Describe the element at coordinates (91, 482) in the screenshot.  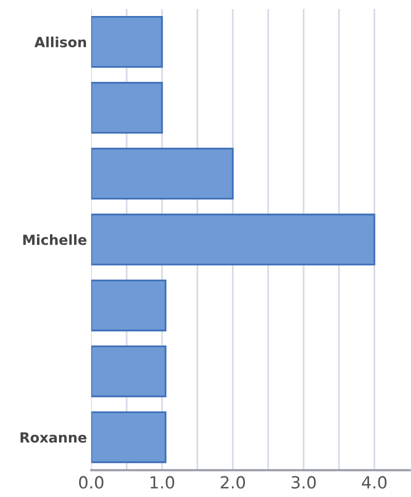
I see `x-tick-label: 0.0` at that location.